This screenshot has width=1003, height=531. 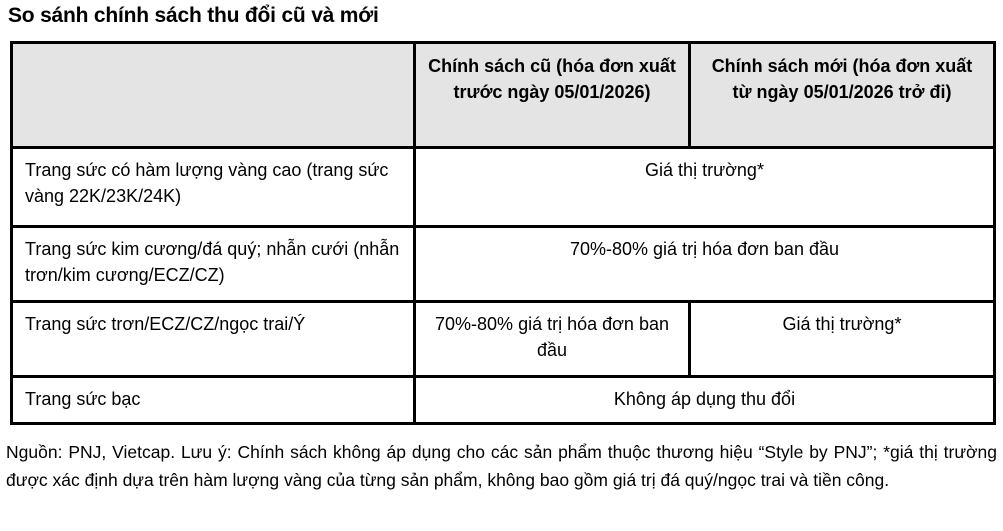 I want to click on row-old-value-plain-jewelry: 70%-80% giá trị hóa đơn ban đầu, so click(x=552, y=339).